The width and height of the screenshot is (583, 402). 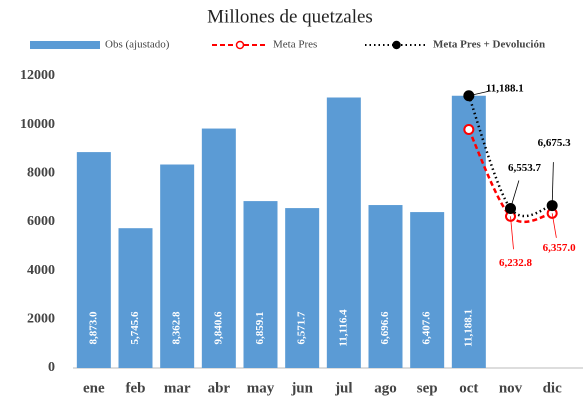 What do you see at coordinates (94, 388) in the screenshot?
I see `x-tick-label: ene` at bounding box center [94, 388].